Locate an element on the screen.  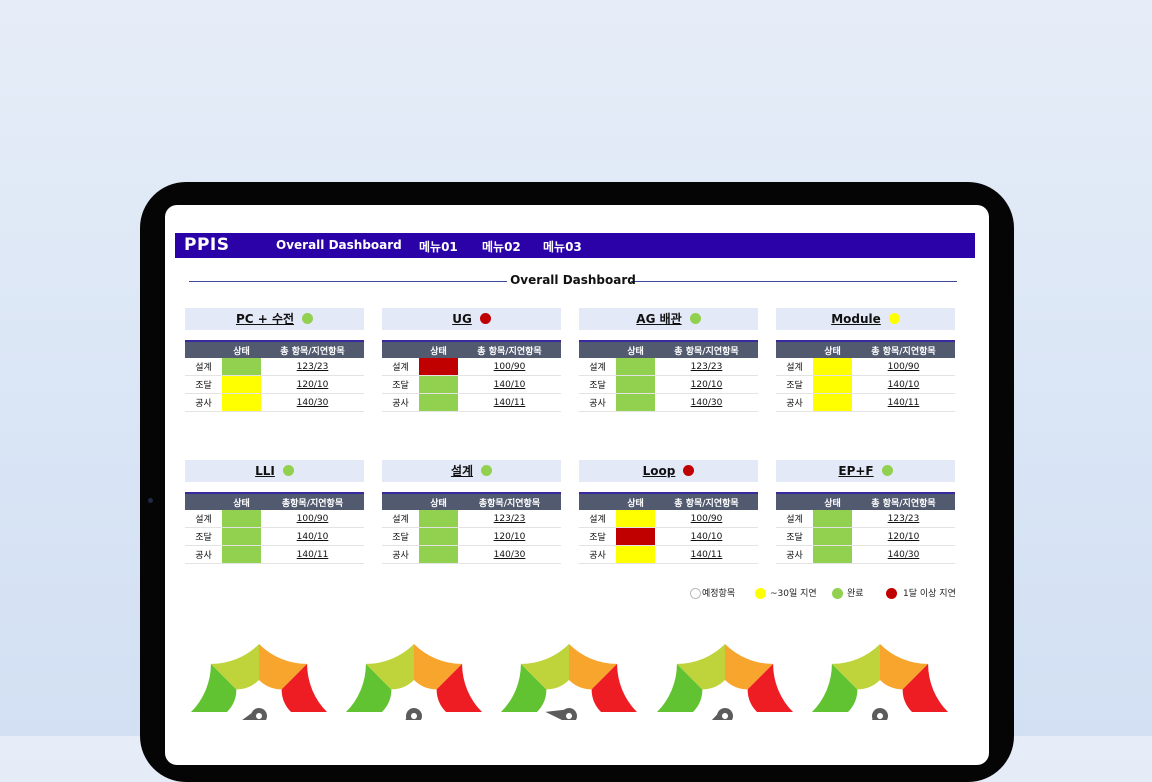
card-title-link: Module is located at coordinates (856, 319).